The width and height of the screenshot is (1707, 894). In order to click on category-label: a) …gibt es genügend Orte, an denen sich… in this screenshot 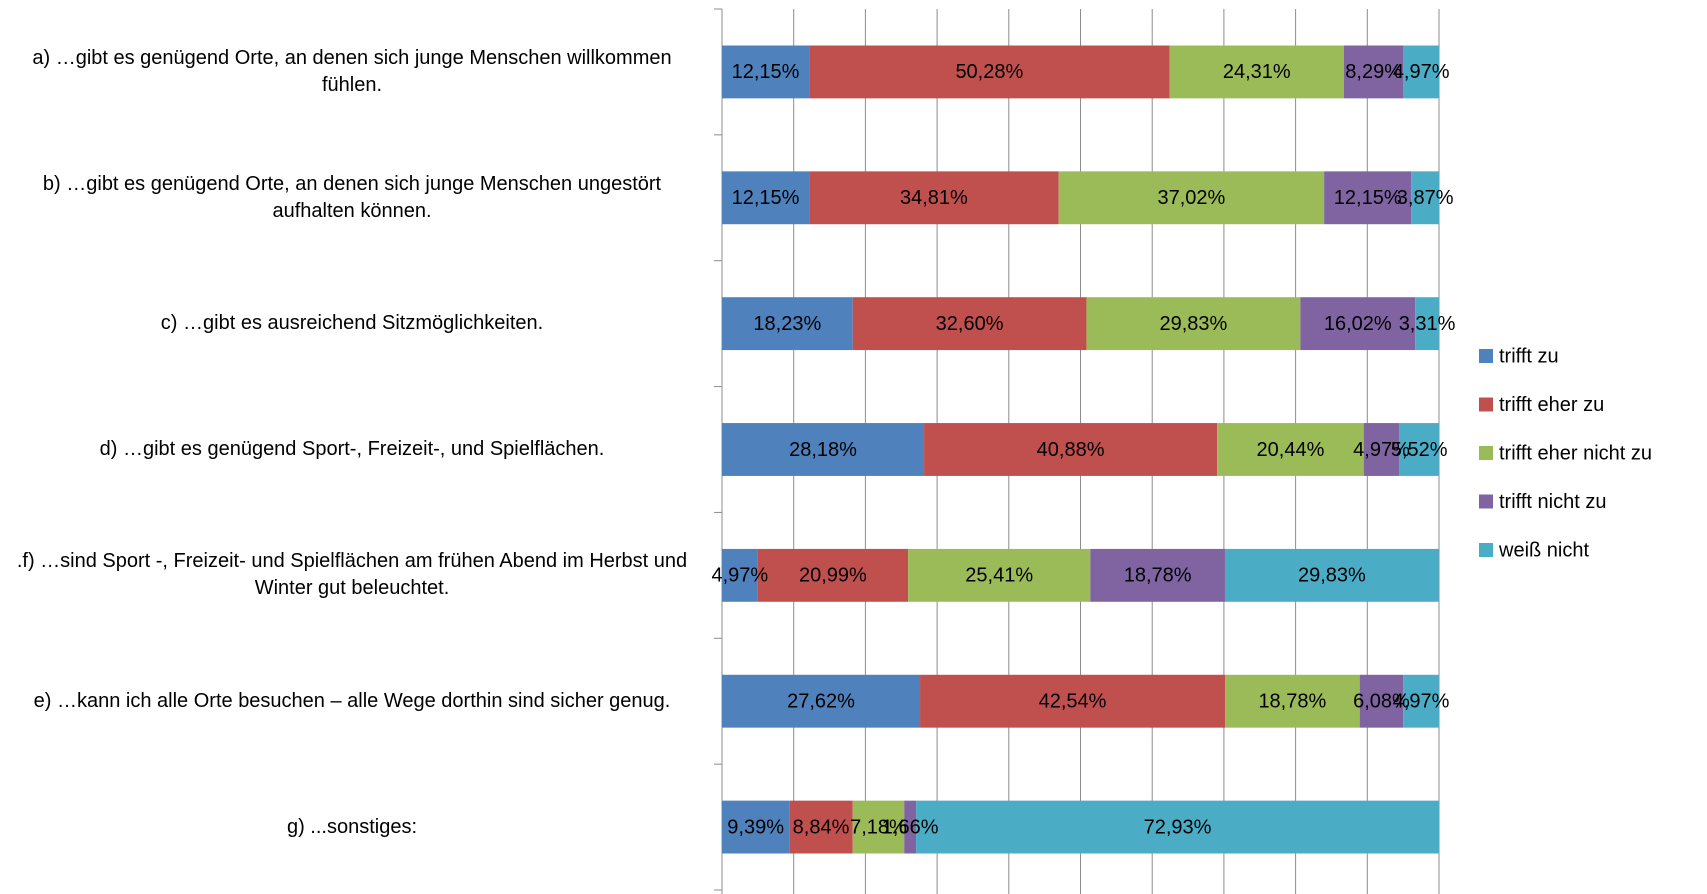, I will do `click(352, 71)`.